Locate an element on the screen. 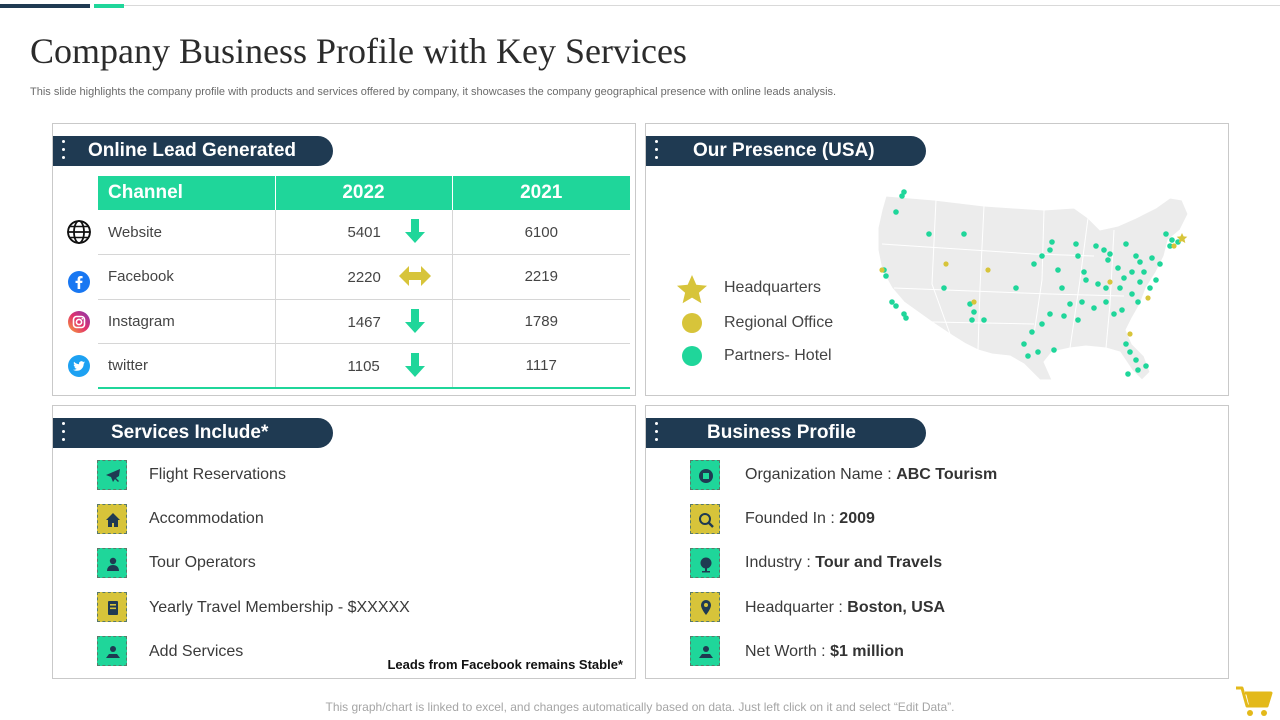  airplane-icon is located at coordinates (112, 475).